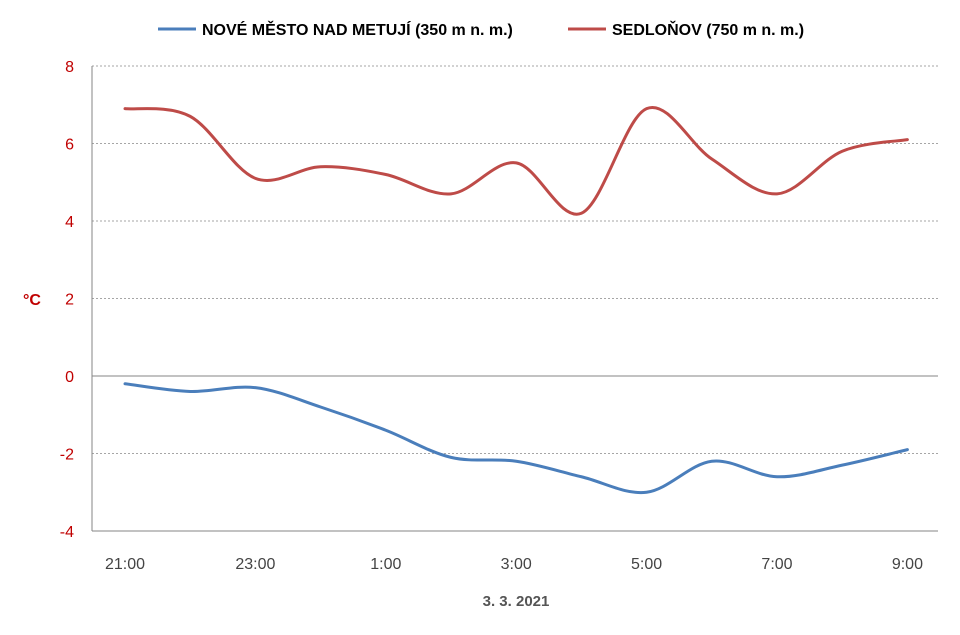 Image resolution: width=960 pixels, height=635 pixels. I want to click on x-tick-label: 21:00, so click(125, 564).